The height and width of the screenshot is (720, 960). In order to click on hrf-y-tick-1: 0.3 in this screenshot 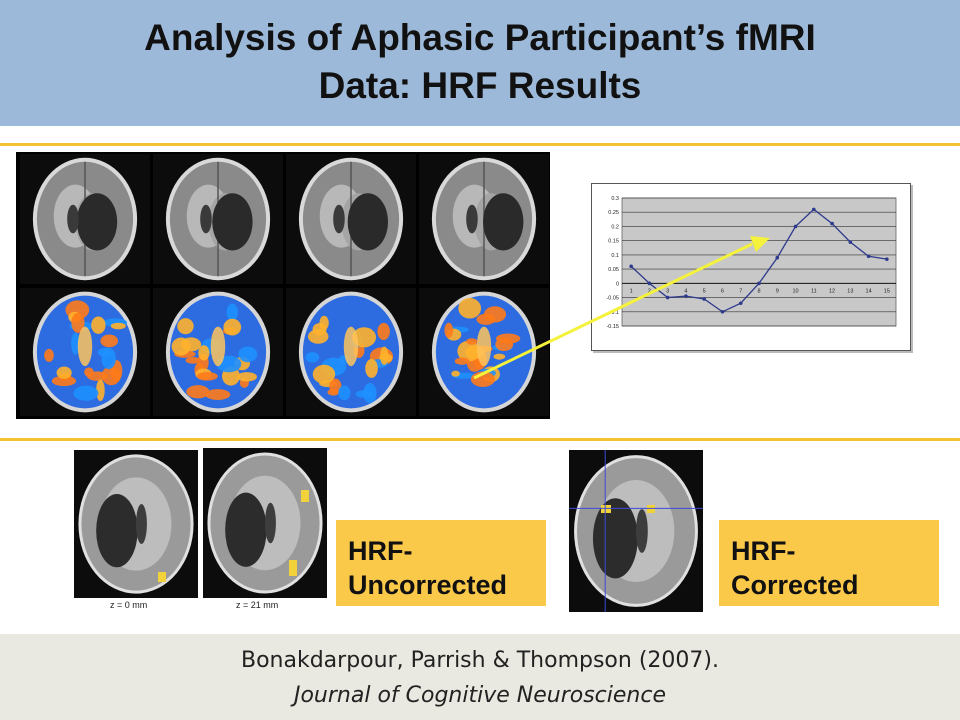, I will do `click(615, 199)`.